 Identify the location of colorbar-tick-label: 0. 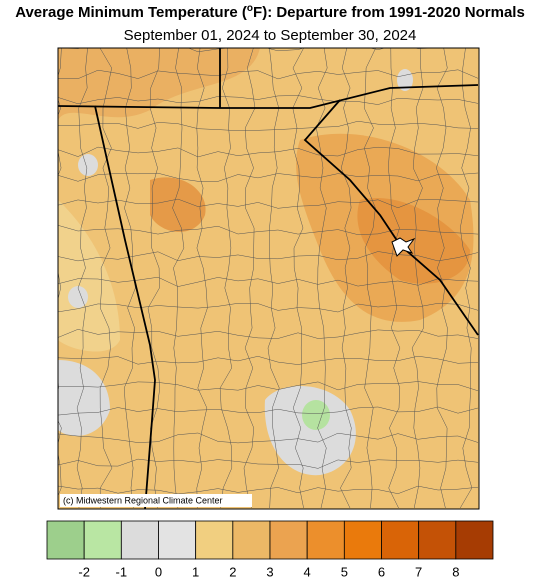
(158, 571).